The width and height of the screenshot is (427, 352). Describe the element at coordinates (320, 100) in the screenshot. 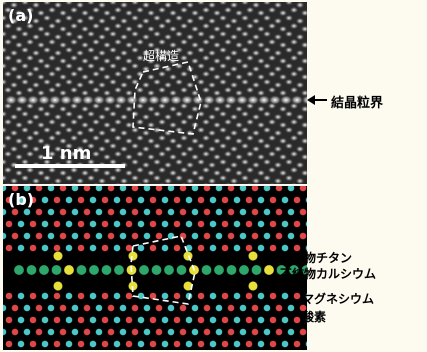

I see `grain-boundary-arrow-line` at that location.